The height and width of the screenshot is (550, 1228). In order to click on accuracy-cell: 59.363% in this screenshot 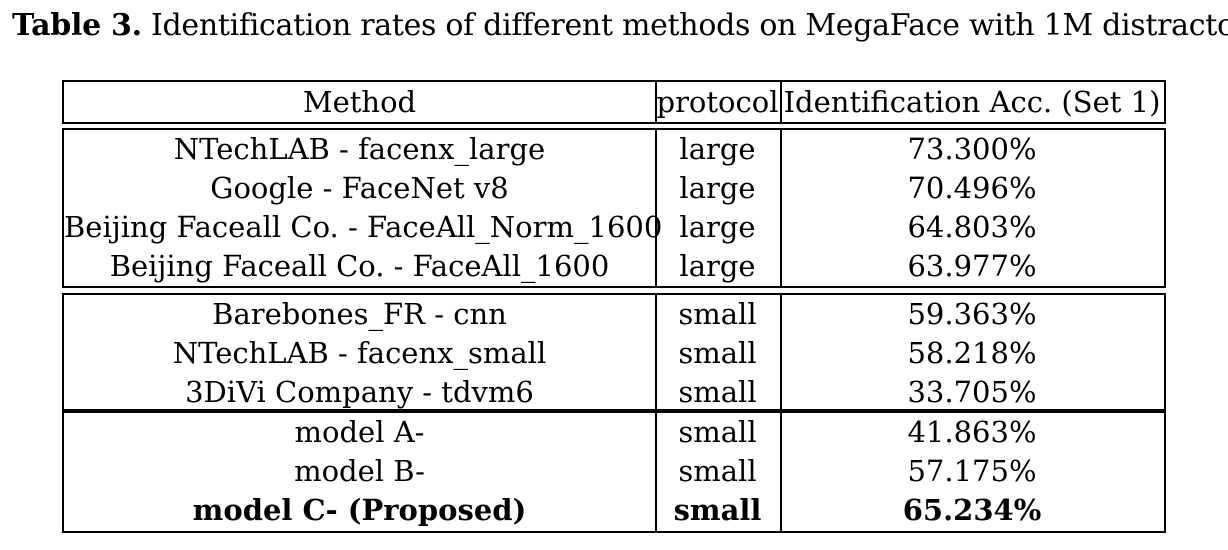, I will do `click(972, 314)`.